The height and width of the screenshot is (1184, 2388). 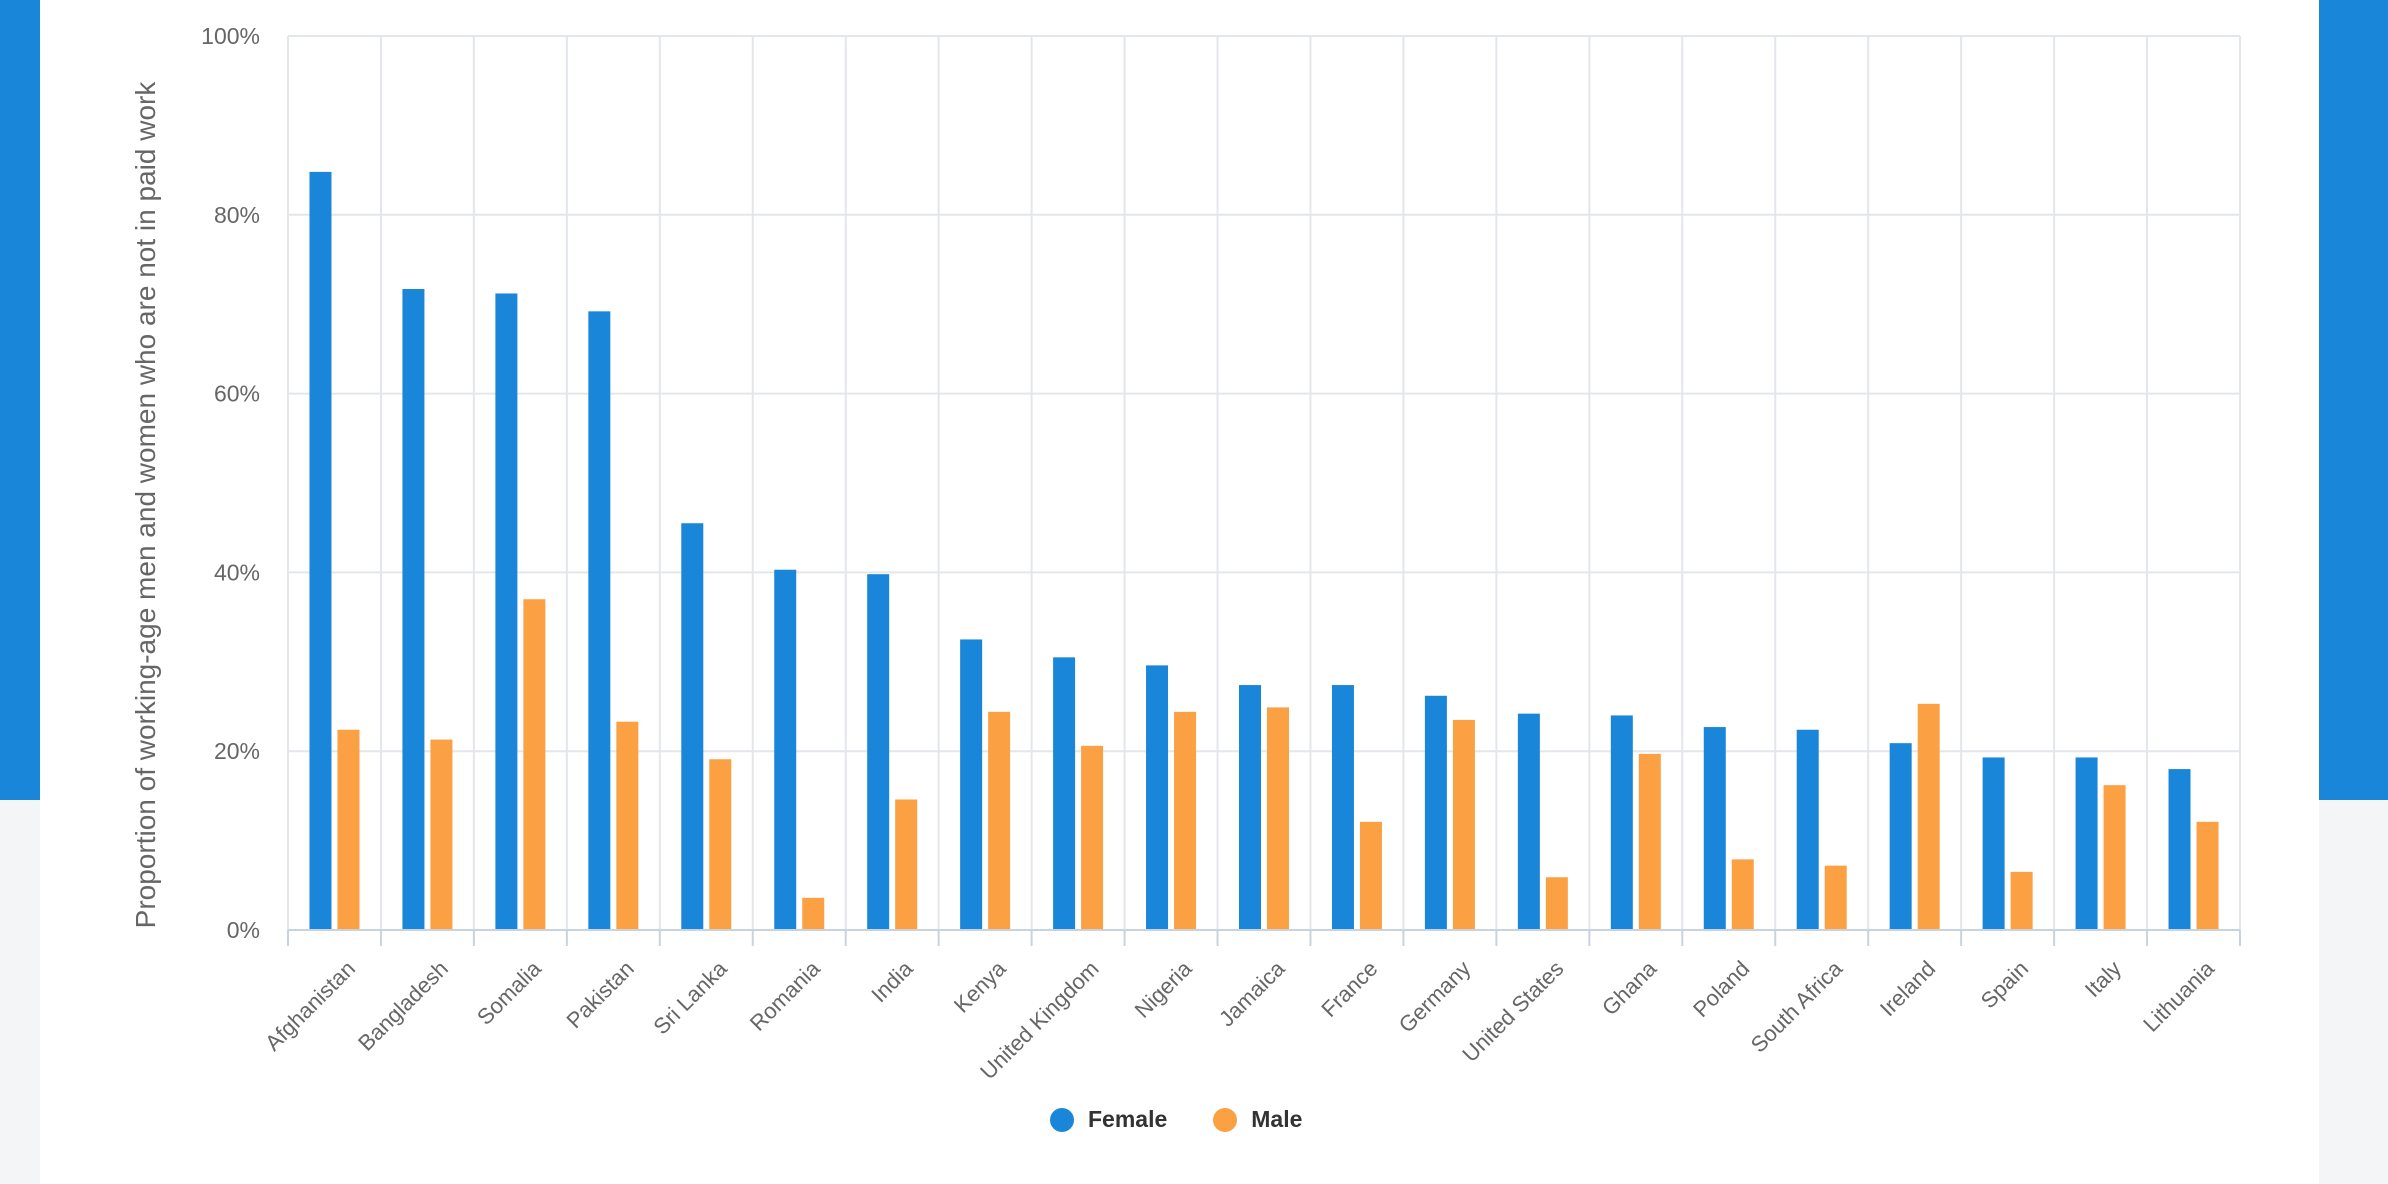 What do you see at coordinates (690, 997) in the screenshot?
I see `x-tick-label: Sri Lanka` at bounding box center [690, 997].